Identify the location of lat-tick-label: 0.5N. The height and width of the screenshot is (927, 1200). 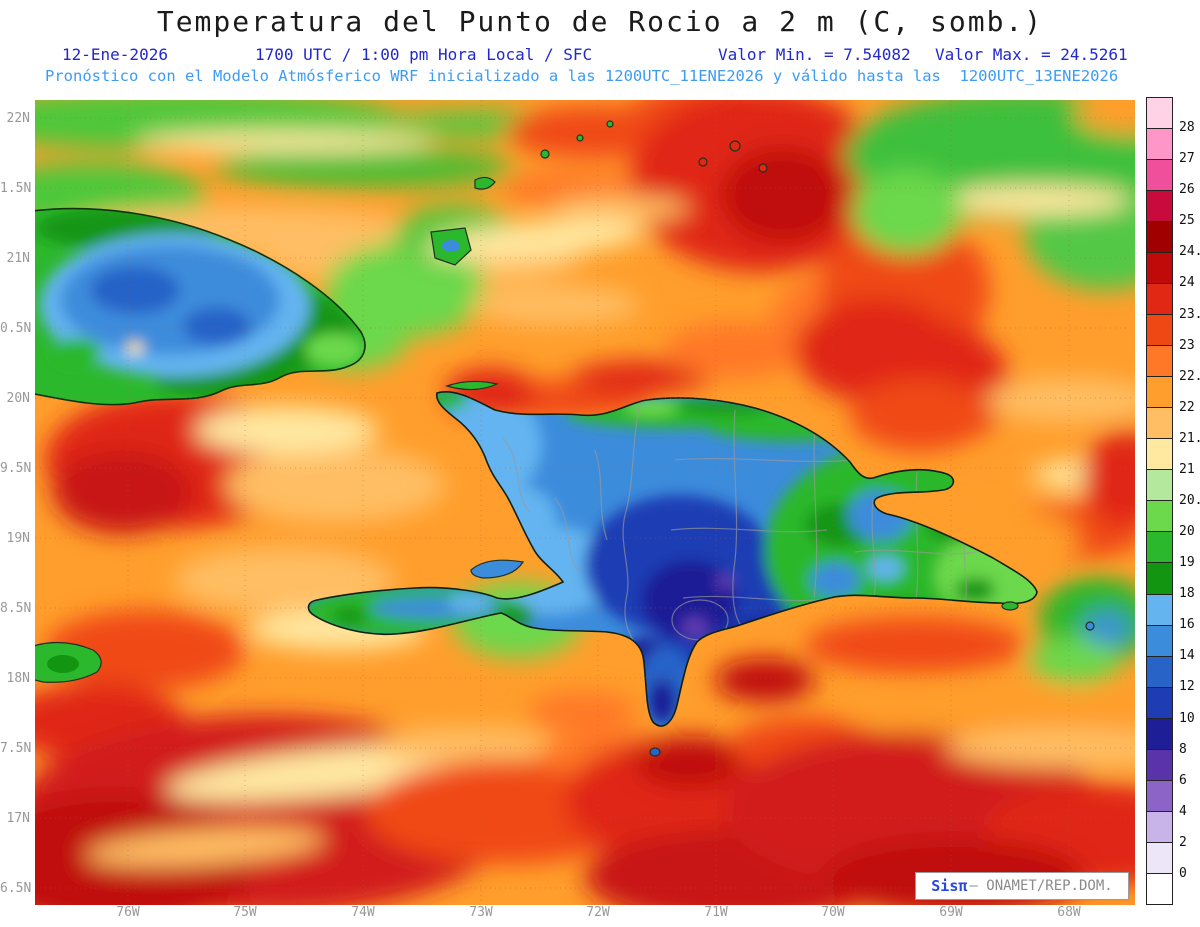
(16, 328).